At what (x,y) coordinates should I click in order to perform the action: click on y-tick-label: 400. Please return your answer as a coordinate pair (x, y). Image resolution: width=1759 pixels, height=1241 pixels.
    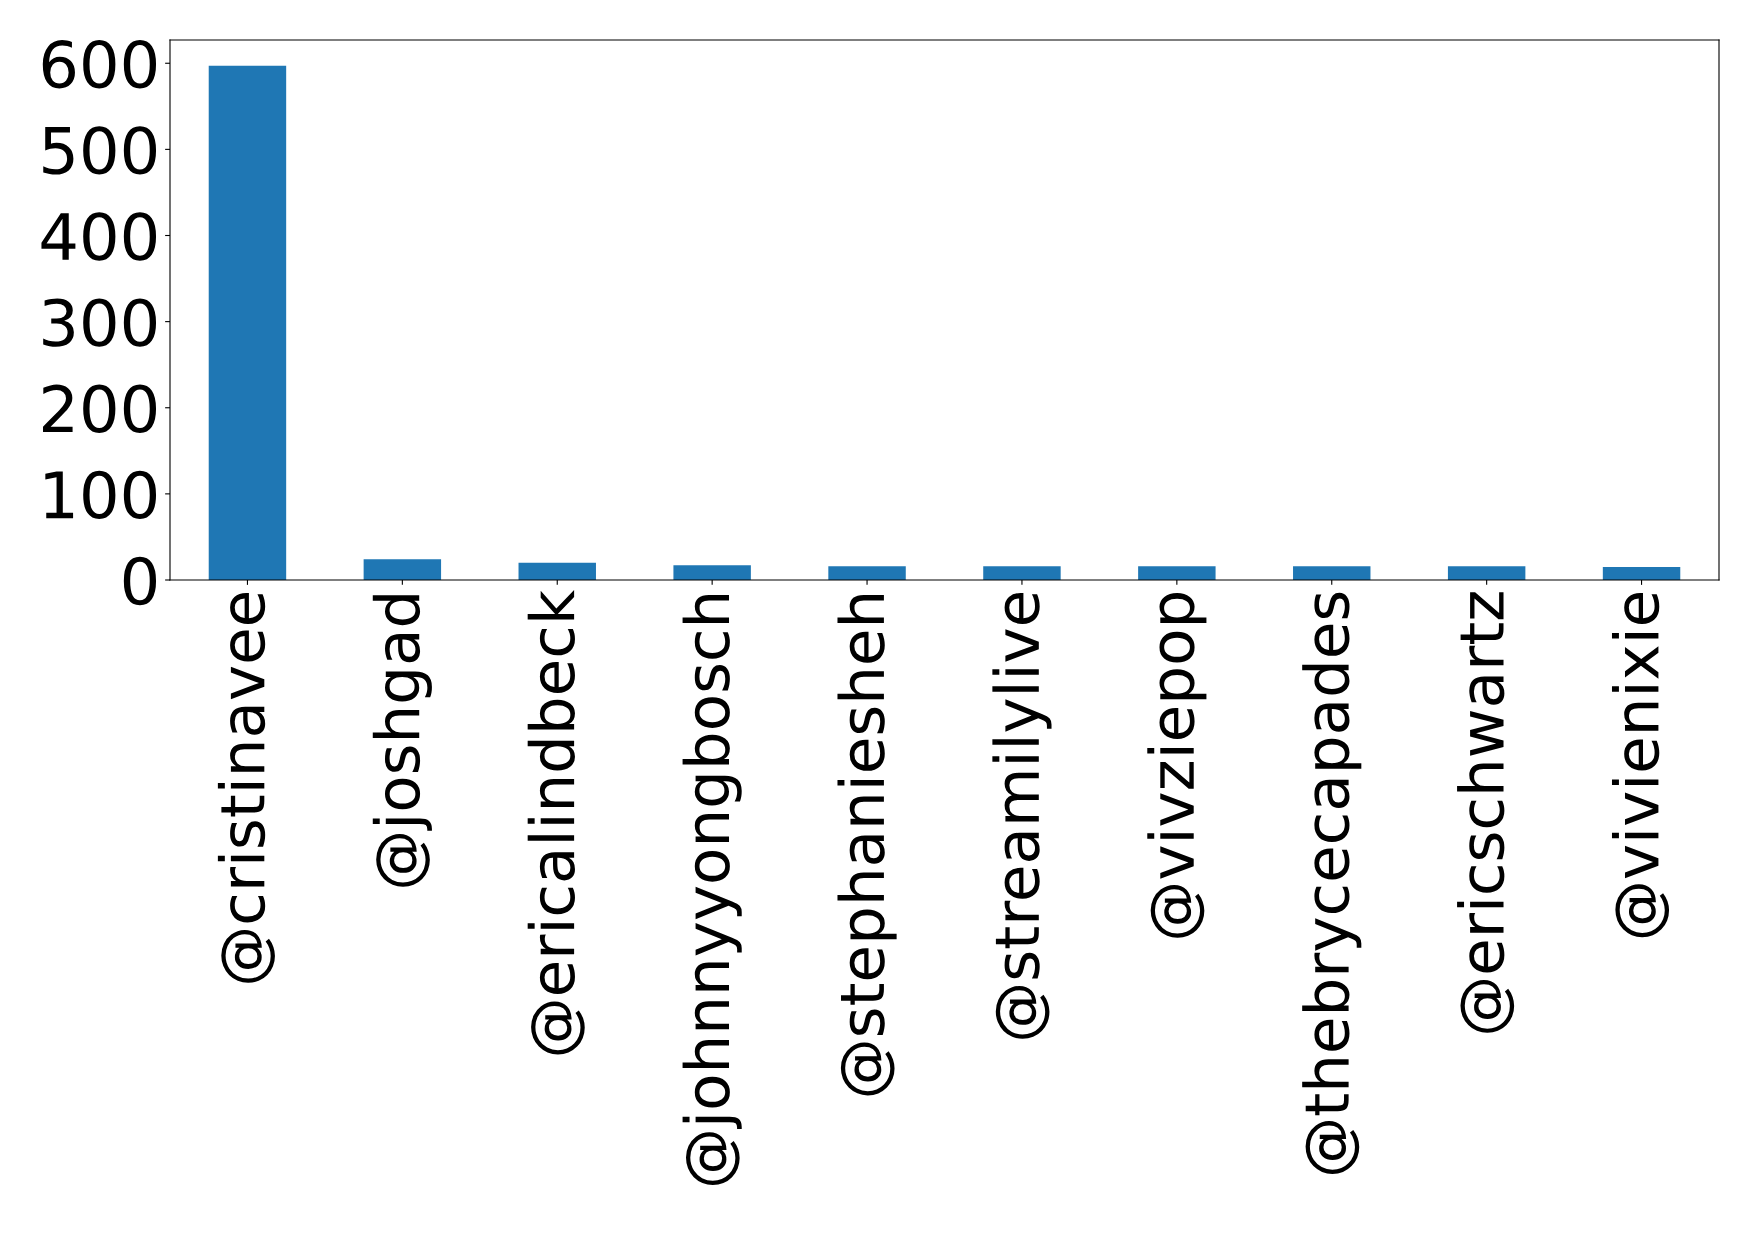
    Looking at the image, I should click on (99, 236).